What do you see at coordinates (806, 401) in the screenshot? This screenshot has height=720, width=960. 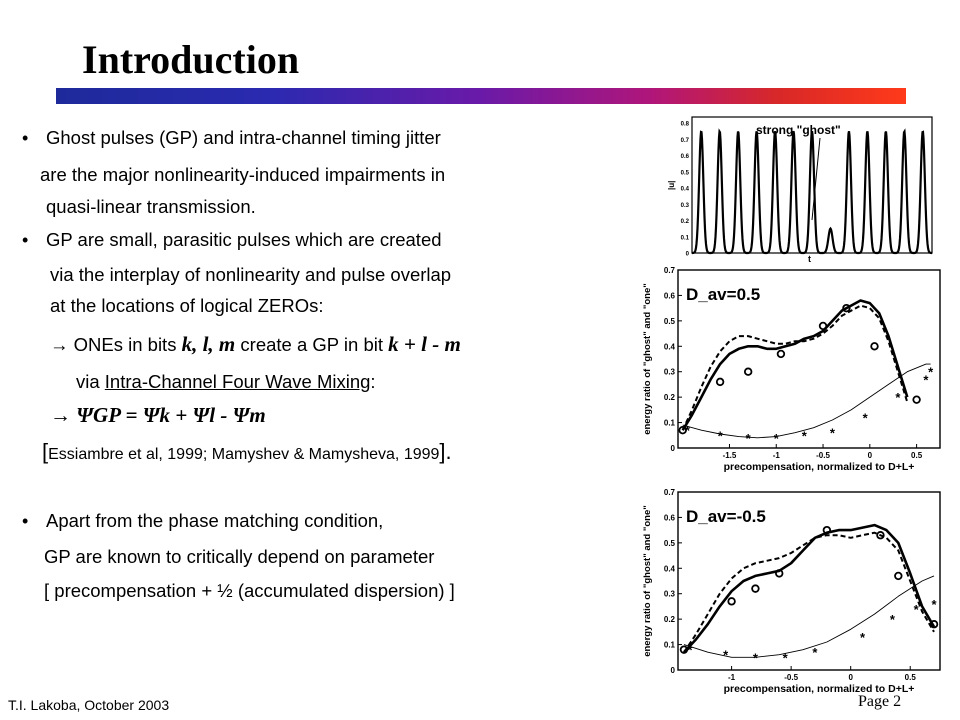 I see `series-line-thin` at bounding box center [806, 401].